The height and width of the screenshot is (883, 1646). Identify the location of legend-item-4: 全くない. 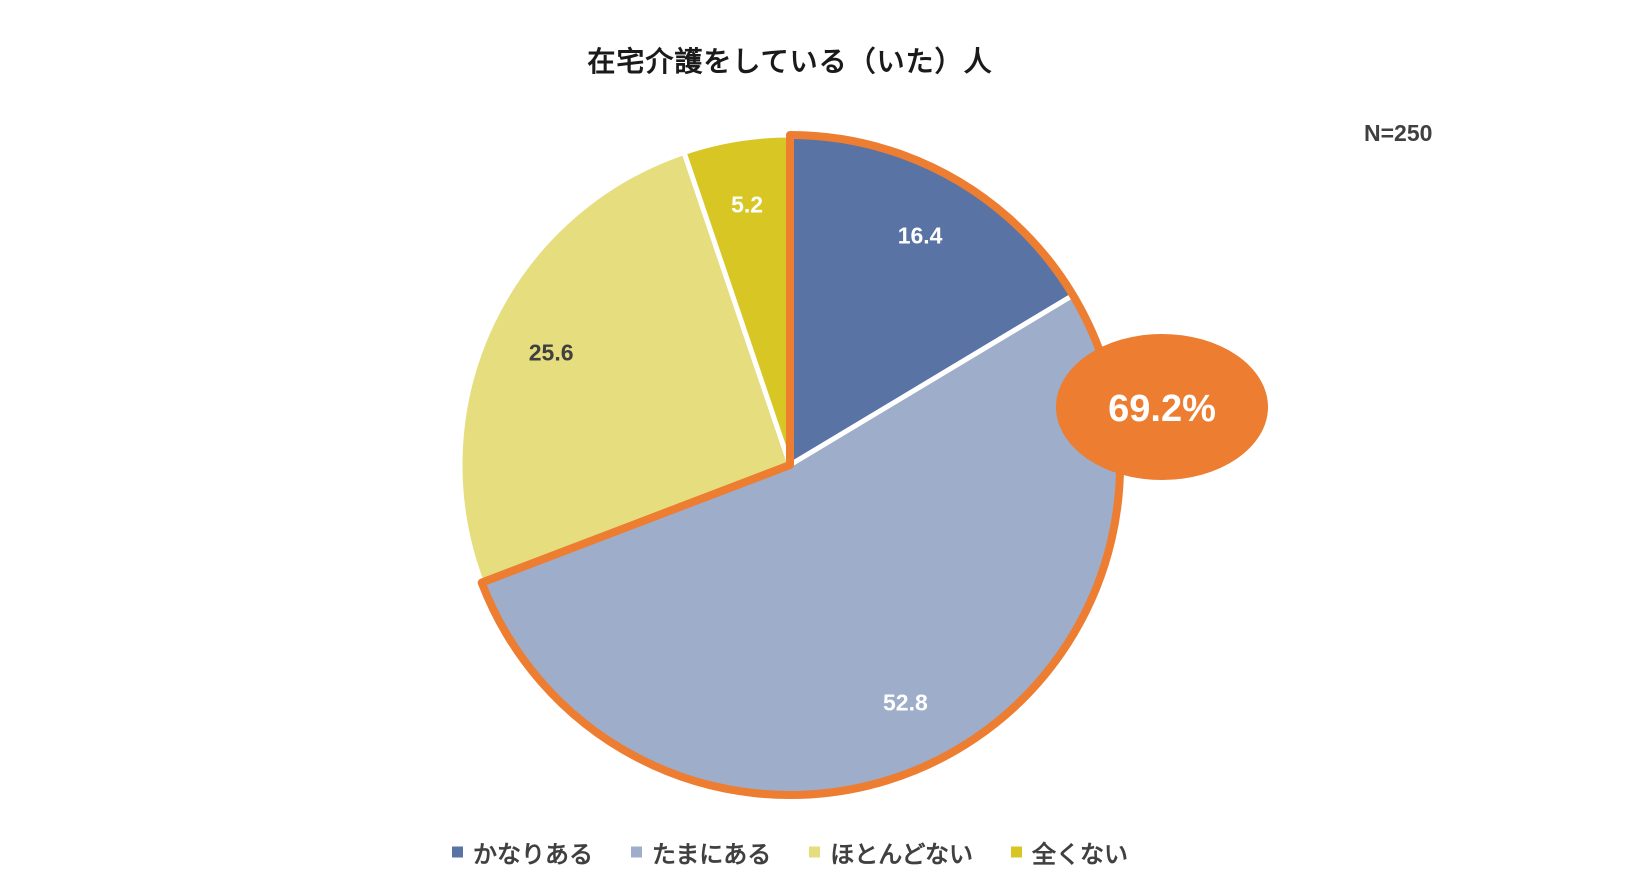
(1069, 852).